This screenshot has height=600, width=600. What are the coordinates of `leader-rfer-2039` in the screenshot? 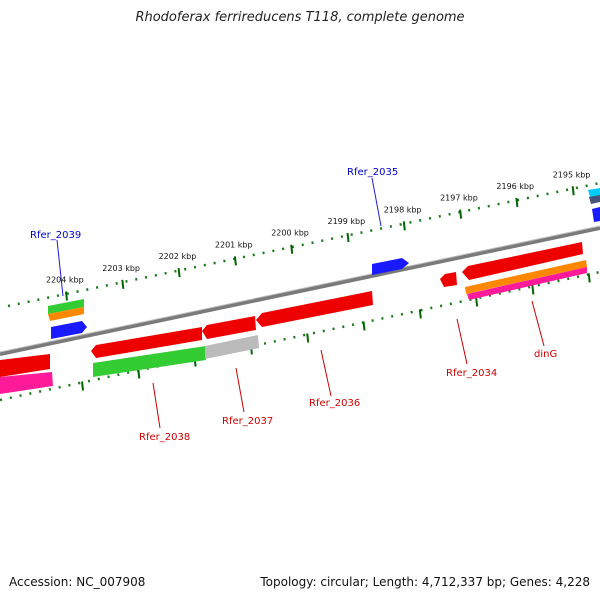 It's located at (60, 268).